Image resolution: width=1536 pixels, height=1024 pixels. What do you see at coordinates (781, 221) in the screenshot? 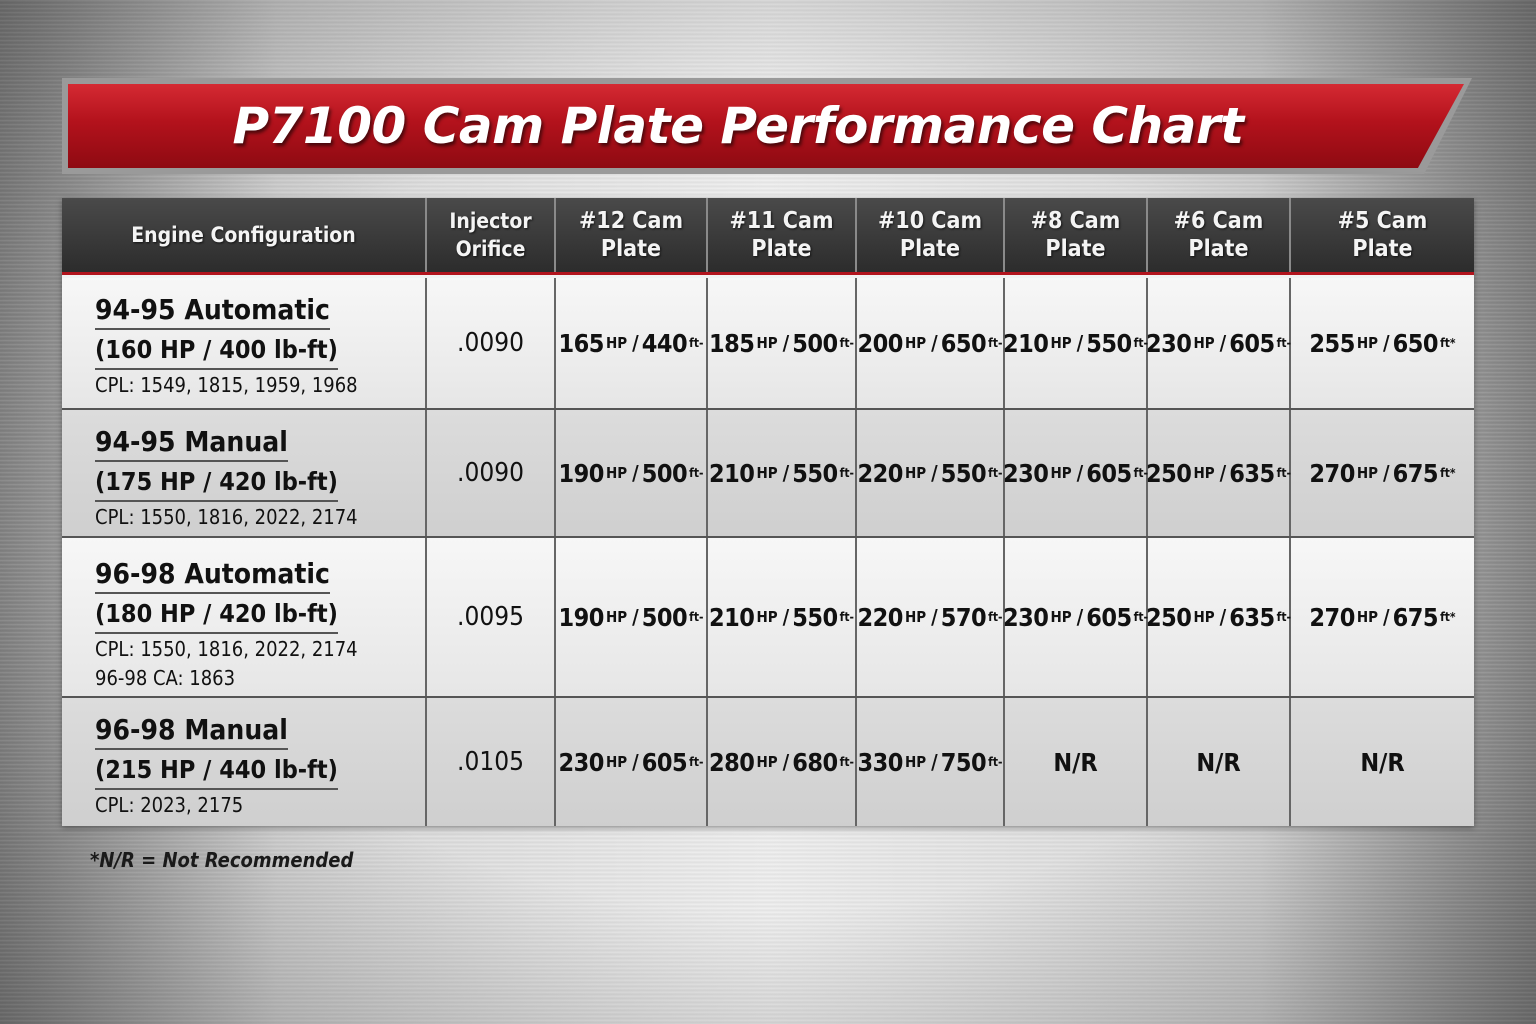
I see `header-cam-plate-11-line: #11 Cam` at bounding box center [781, 221].